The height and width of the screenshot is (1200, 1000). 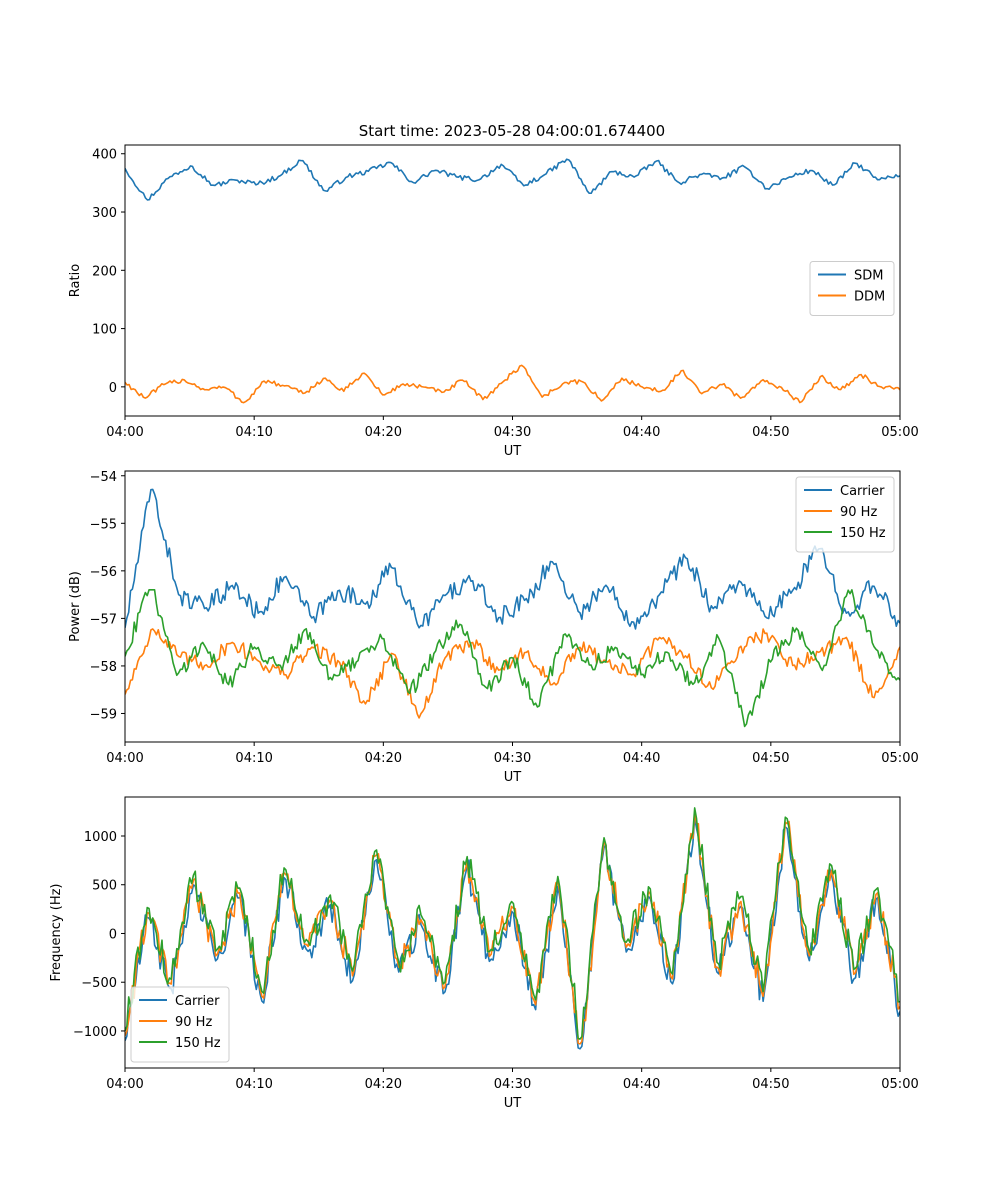 I want to click on y-tick-label: −59, so click(x=103, y=714).